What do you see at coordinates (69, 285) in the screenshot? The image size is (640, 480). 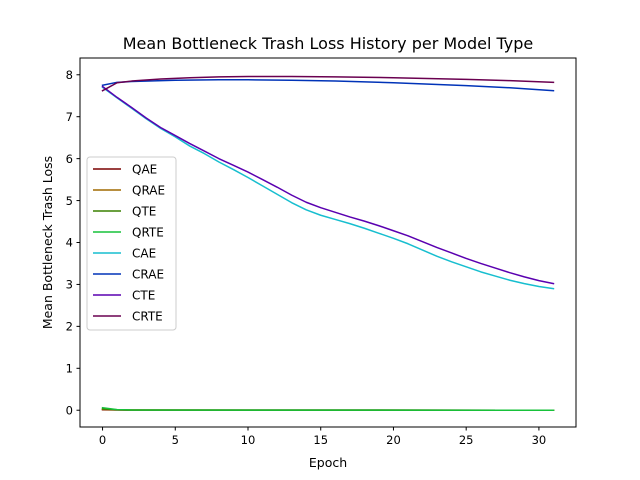 I see `y-tick-label: 3` at bounding box center [69, 285].